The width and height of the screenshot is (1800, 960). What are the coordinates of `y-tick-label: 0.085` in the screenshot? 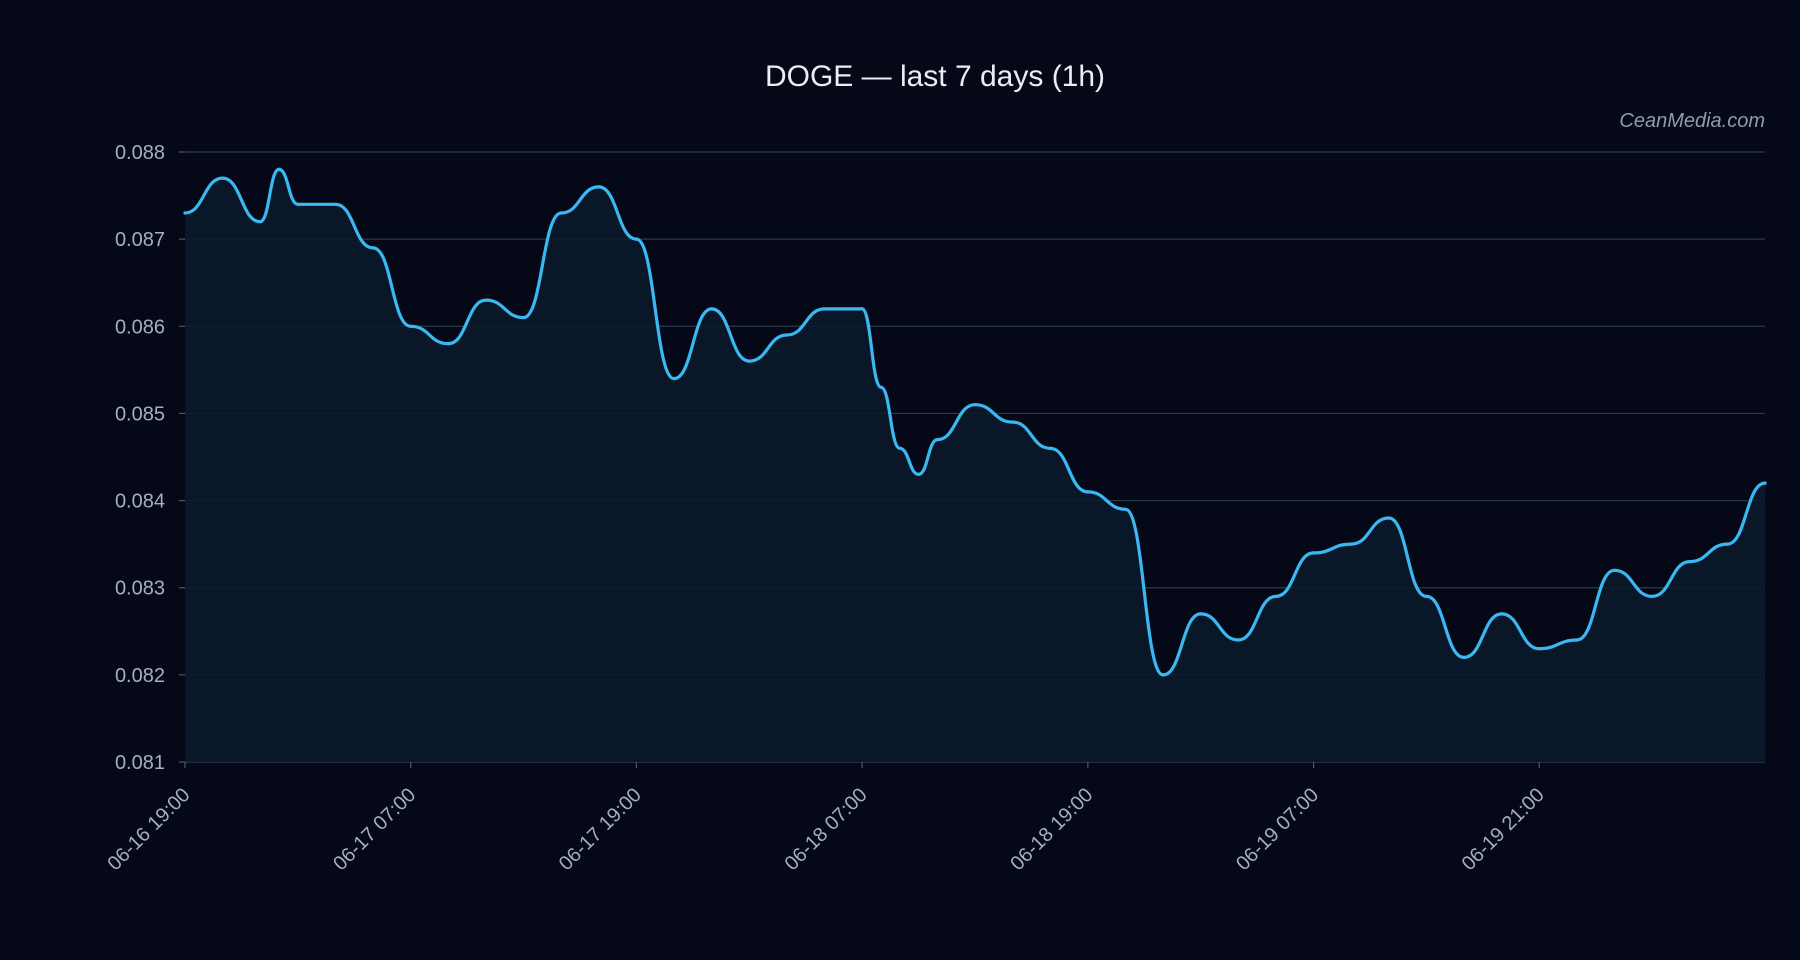 It's located at (140, 414).